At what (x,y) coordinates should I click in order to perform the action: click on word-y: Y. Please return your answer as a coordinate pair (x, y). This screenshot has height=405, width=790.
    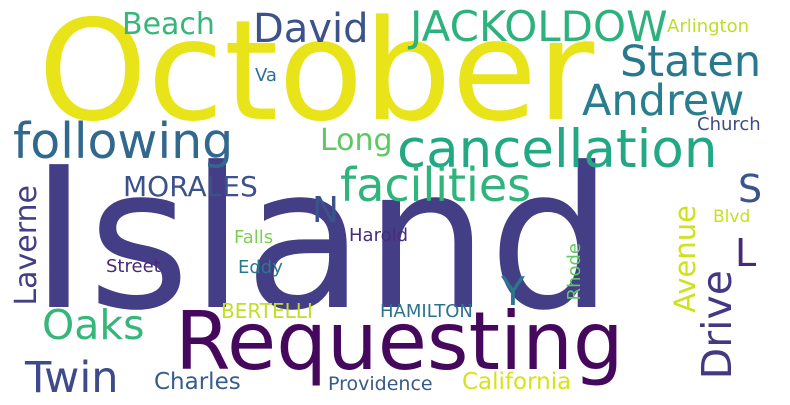
    Looking at the image, I should click on (513, 292).